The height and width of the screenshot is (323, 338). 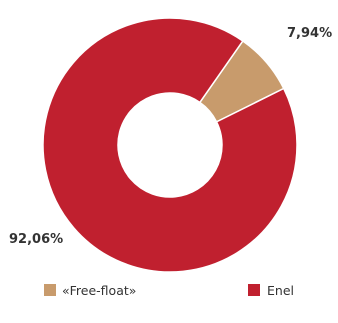 I want to click on legend-label-free-float: «Free-float», so click(x=99, y=290).